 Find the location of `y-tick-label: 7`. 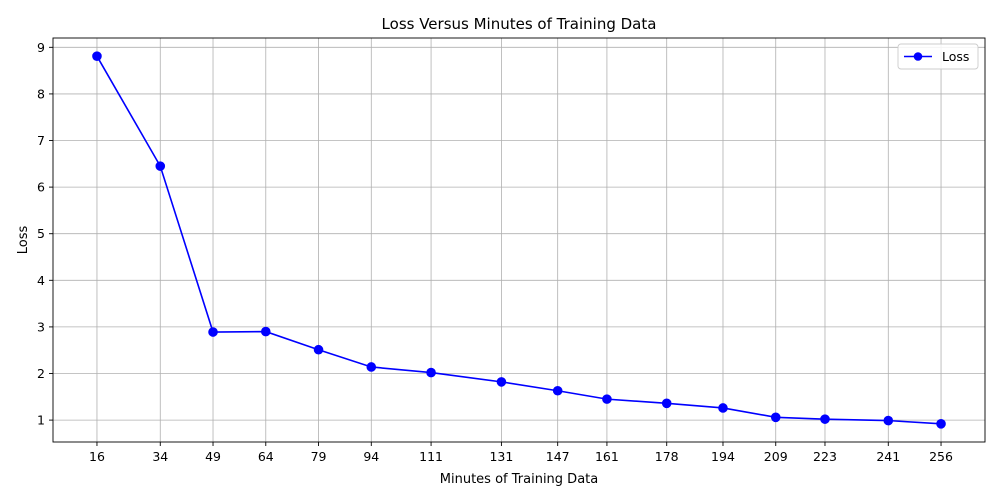

y-tick-label: 7 is located at coordinates (41, 140).